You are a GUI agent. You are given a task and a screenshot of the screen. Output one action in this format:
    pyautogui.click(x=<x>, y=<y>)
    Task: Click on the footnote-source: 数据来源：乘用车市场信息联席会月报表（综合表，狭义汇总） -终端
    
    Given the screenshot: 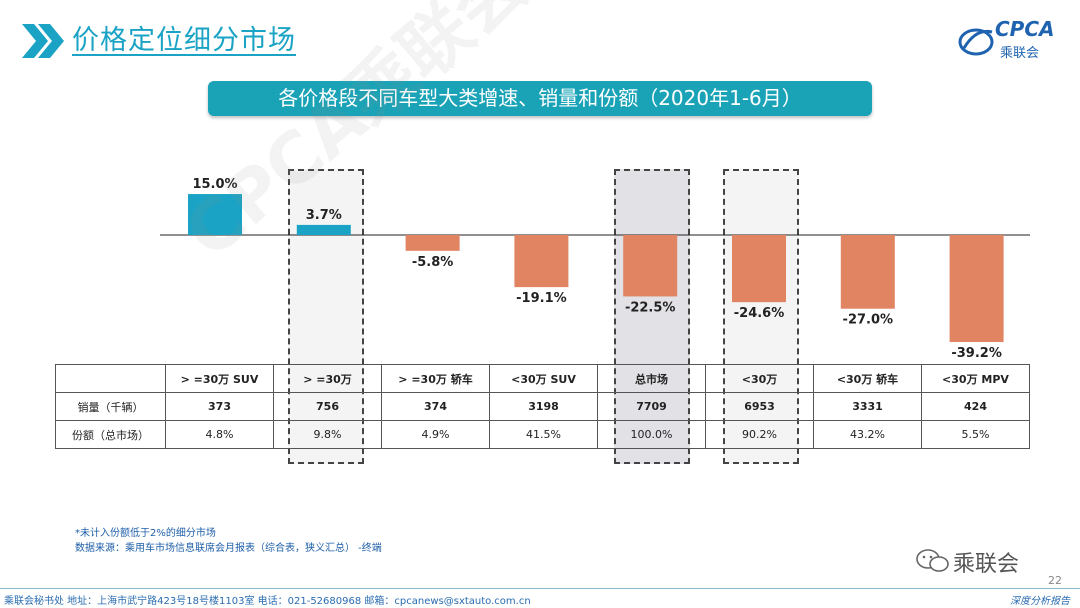 What is the action you would take?
    pyautogui.click(x=228, y=548)
    